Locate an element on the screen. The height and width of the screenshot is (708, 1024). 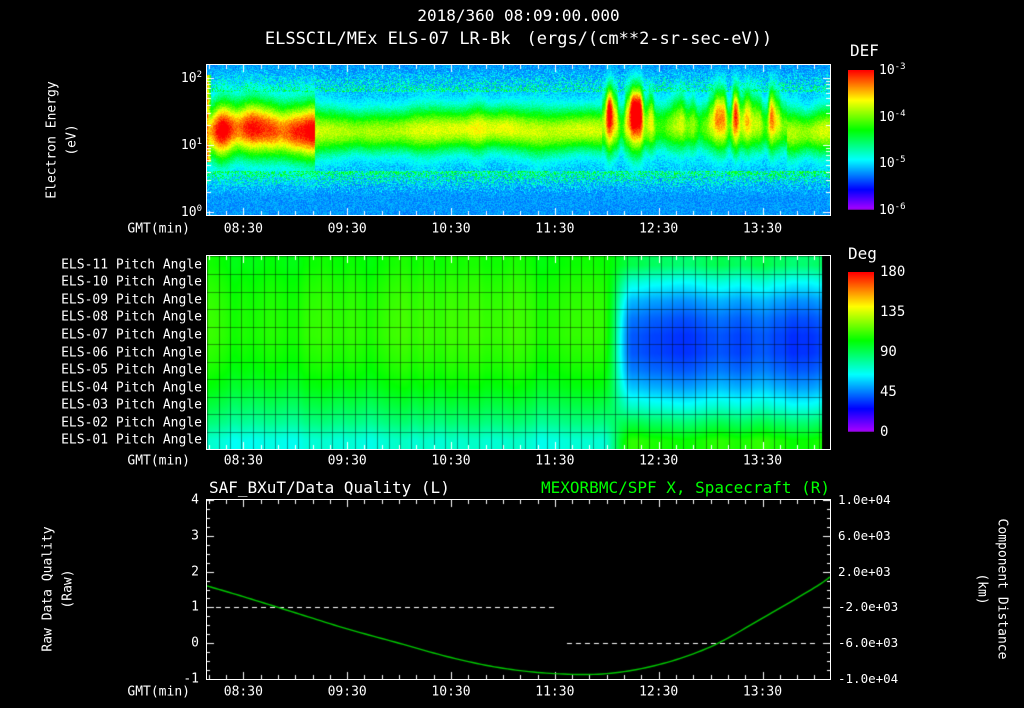
left-axis-tick-0: 0 is located at coordinates (195, 643).